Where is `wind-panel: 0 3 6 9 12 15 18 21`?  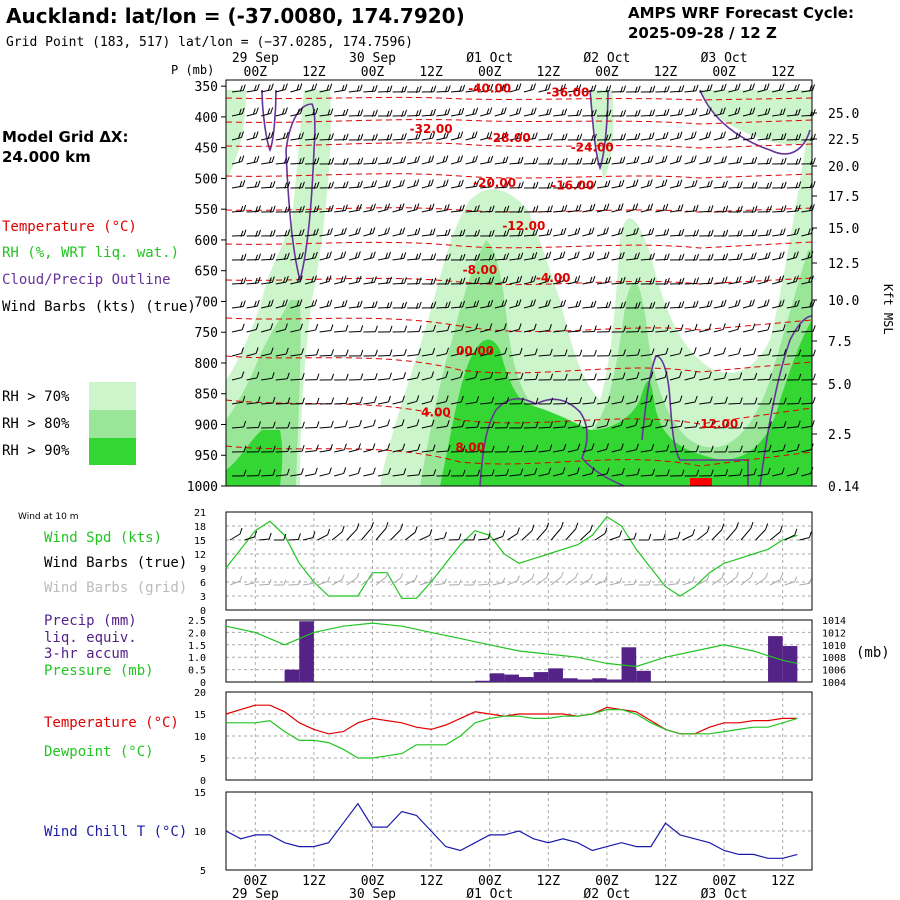 wind-panel: 0 3 6 9 12 15 18 21 is located at coordinates (503, 562).